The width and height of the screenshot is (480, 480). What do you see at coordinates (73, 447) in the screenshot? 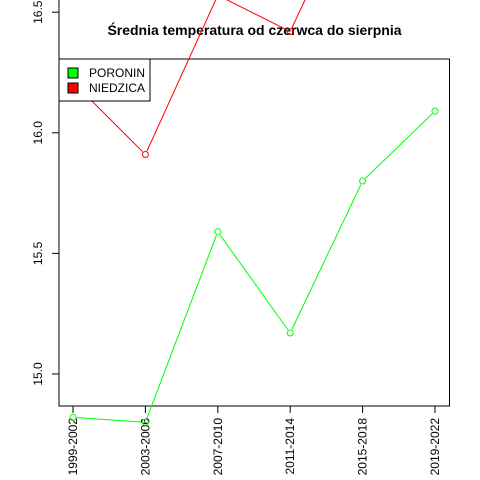
I see `x-tick-label: 1999-2002` at bounding box center [73, 447].